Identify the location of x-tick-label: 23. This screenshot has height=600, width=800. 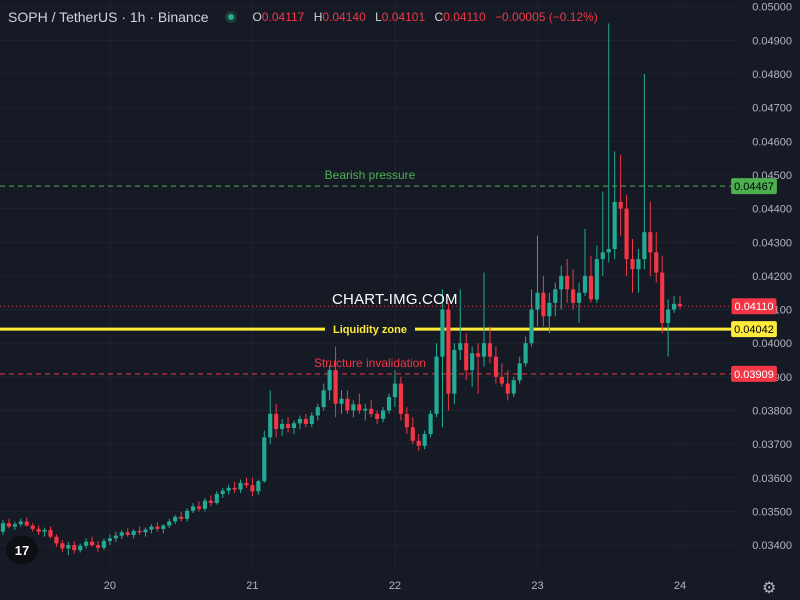
(537, 586).